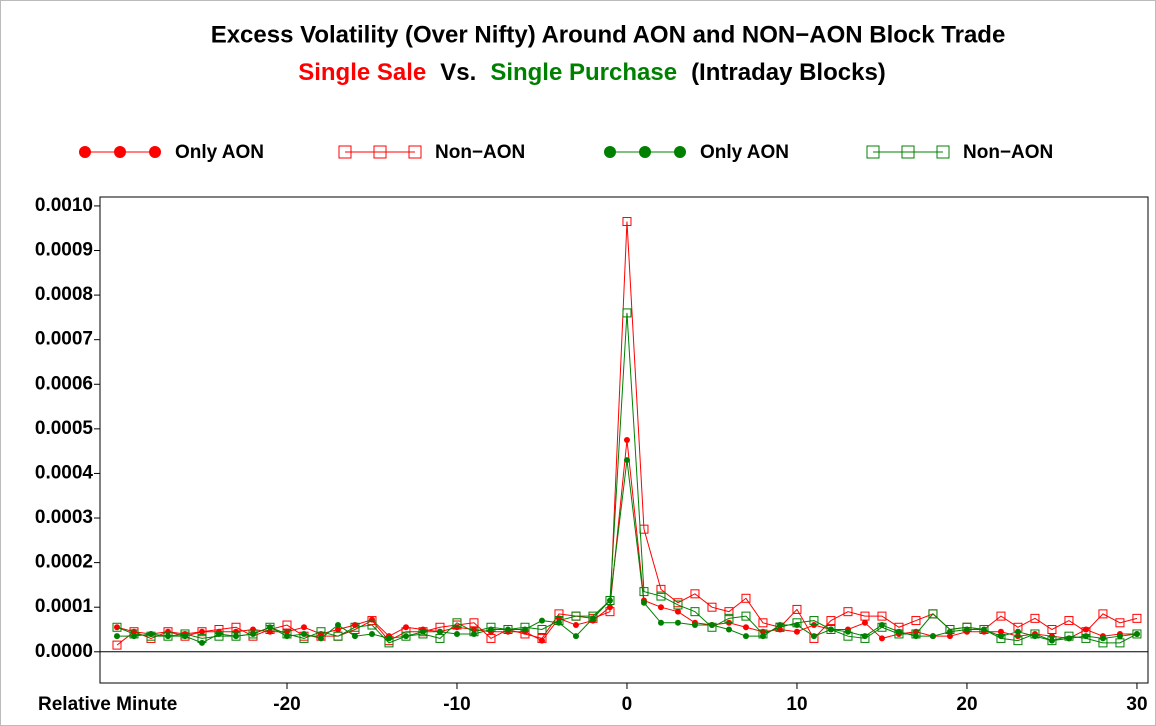 The image size is (1156, 726). I want to click on x-axis-label: Relative Minute, so click(107, 704).